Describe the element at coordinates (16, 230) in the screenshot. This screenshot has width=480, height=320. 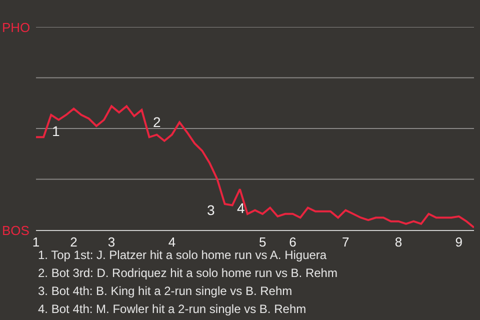
I see `text: BOS` at that location.